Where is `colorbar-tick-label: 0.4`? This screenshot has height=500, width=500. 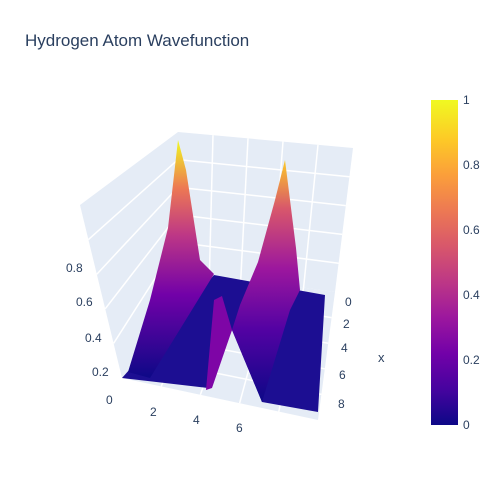 colorbar-tick-label: 0.4 is located at coordinates (471, 295).